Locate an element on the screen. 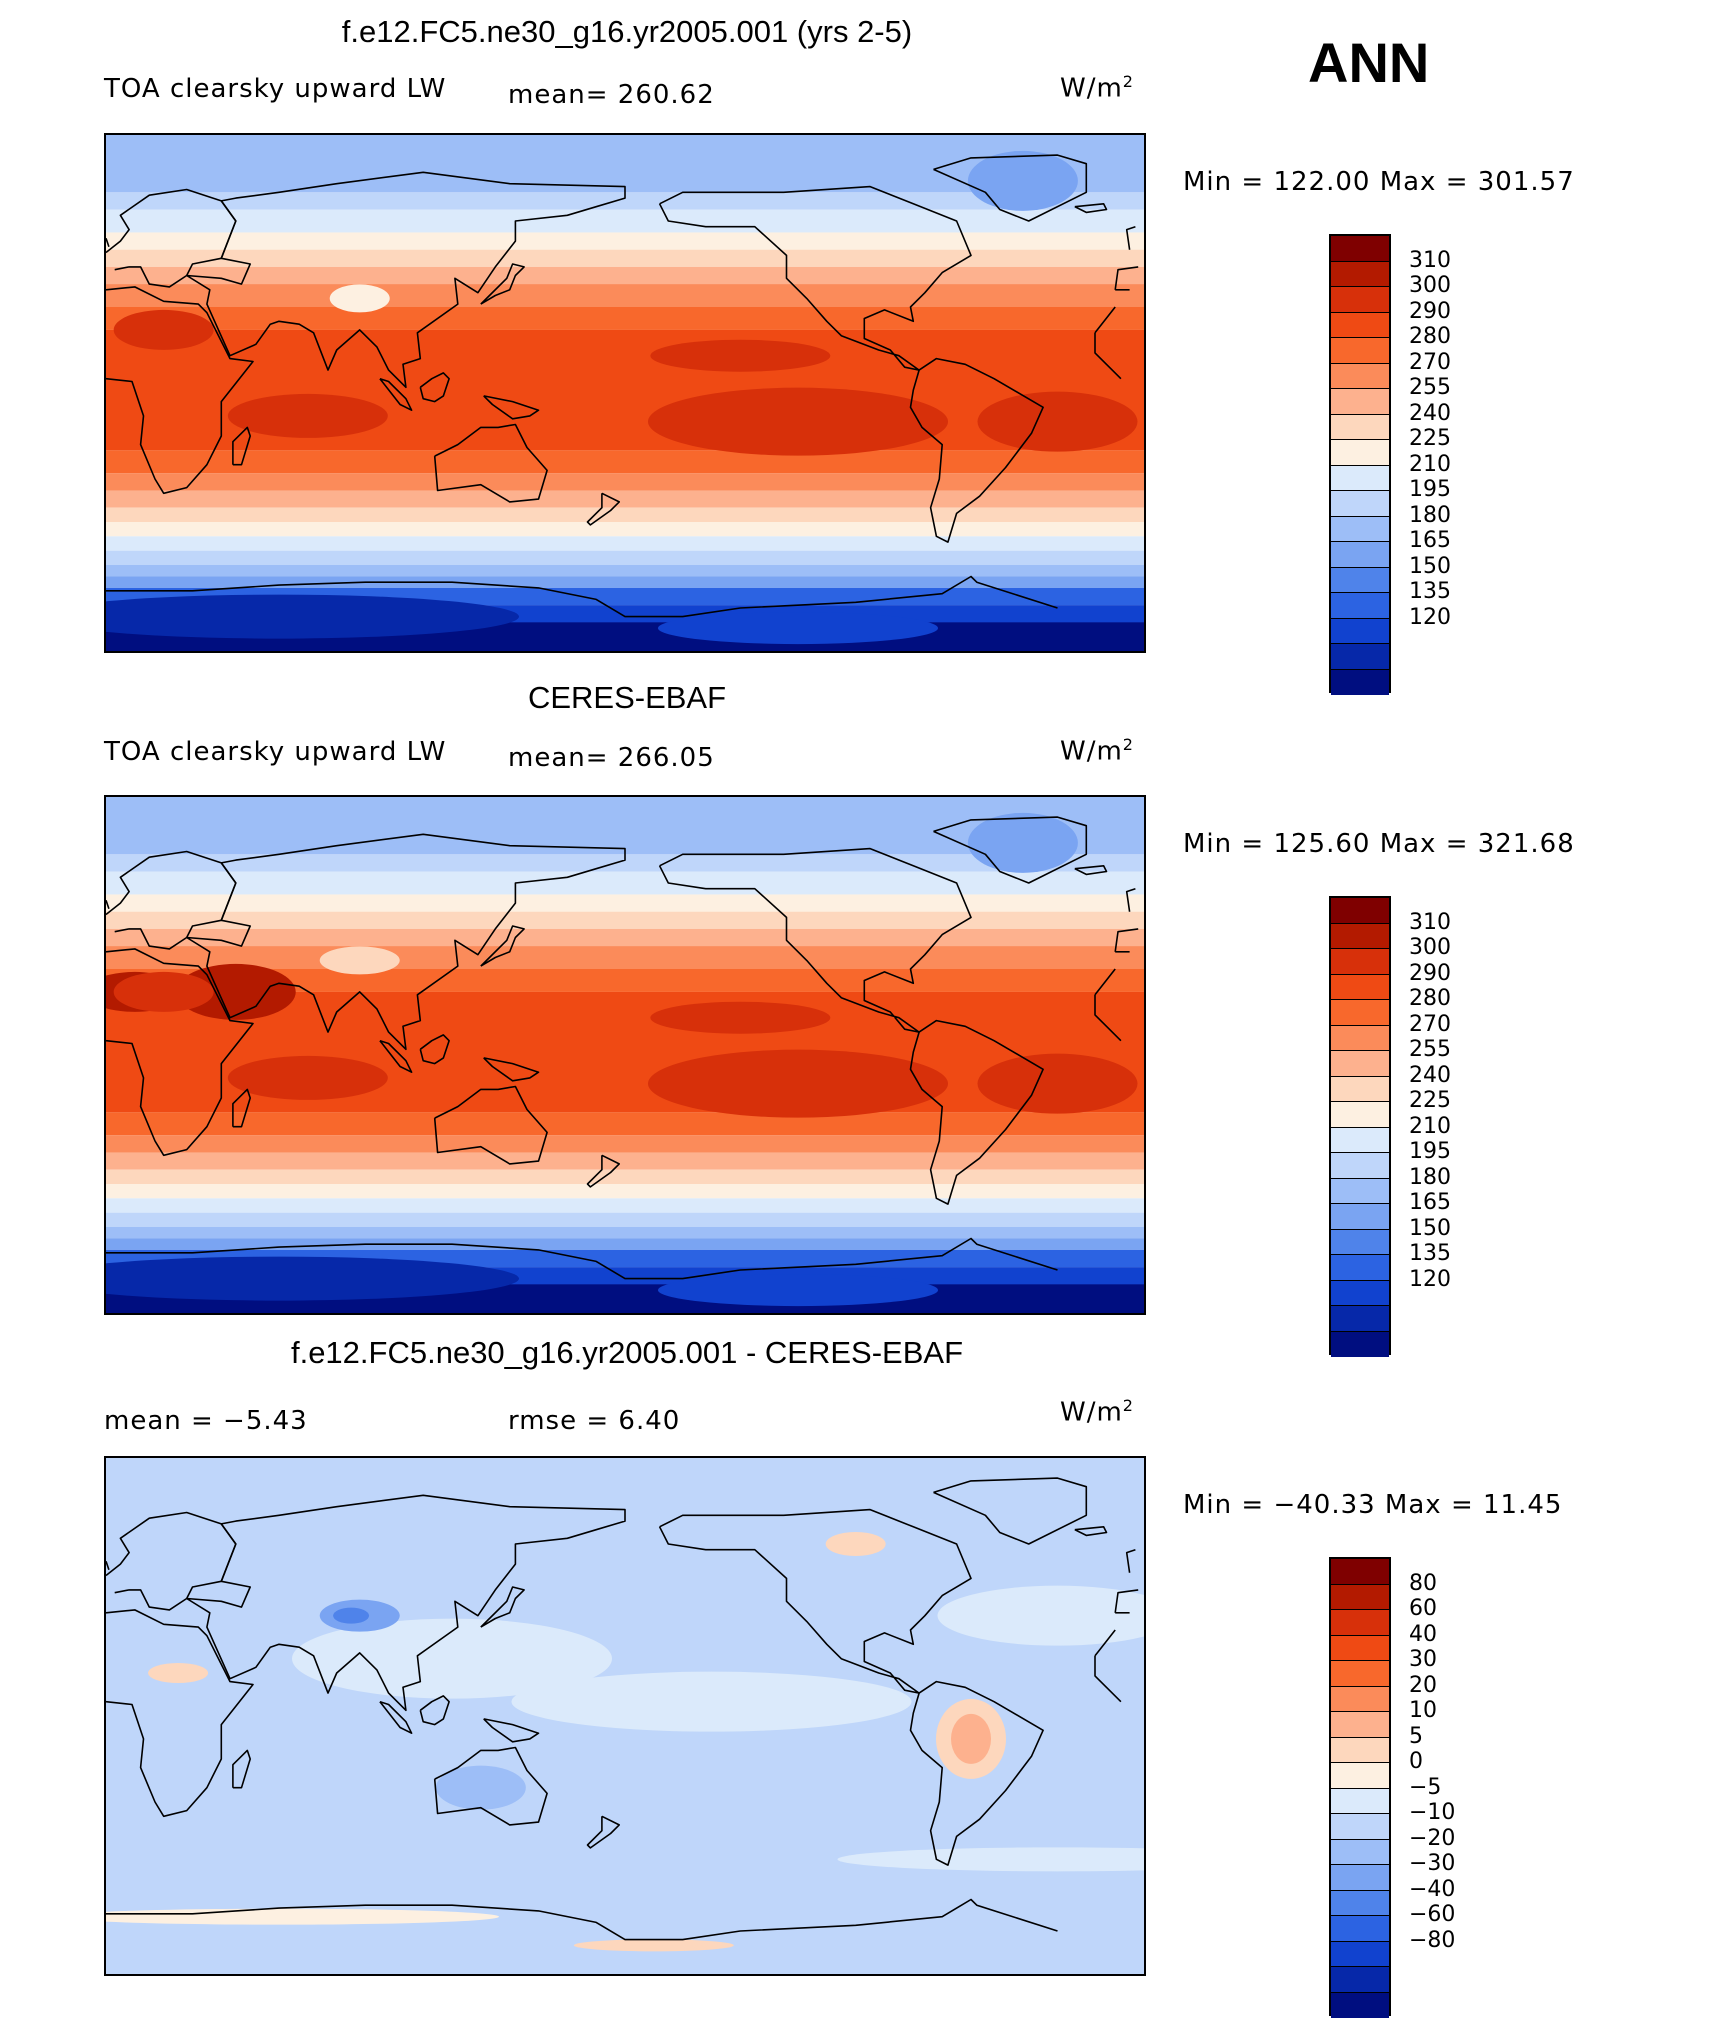 This screenshot has height=2018, width=1710. colorbar-tick-label: −40 is located at coordinates (1432, 1890).